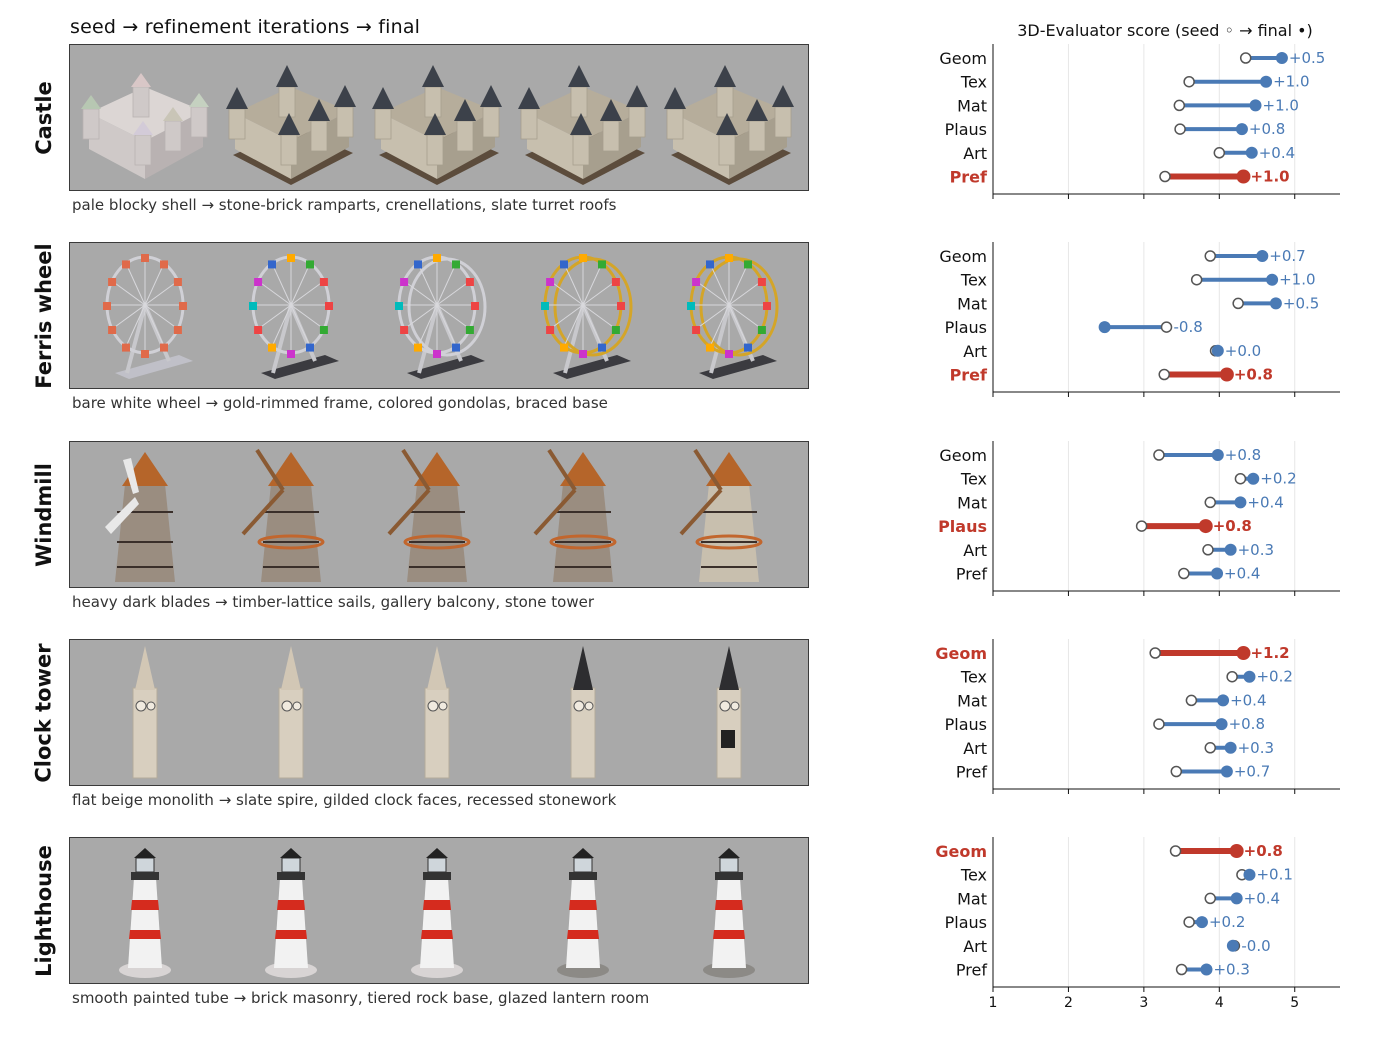  I want to click on delta-label: +0.0, so click(1243, 351).